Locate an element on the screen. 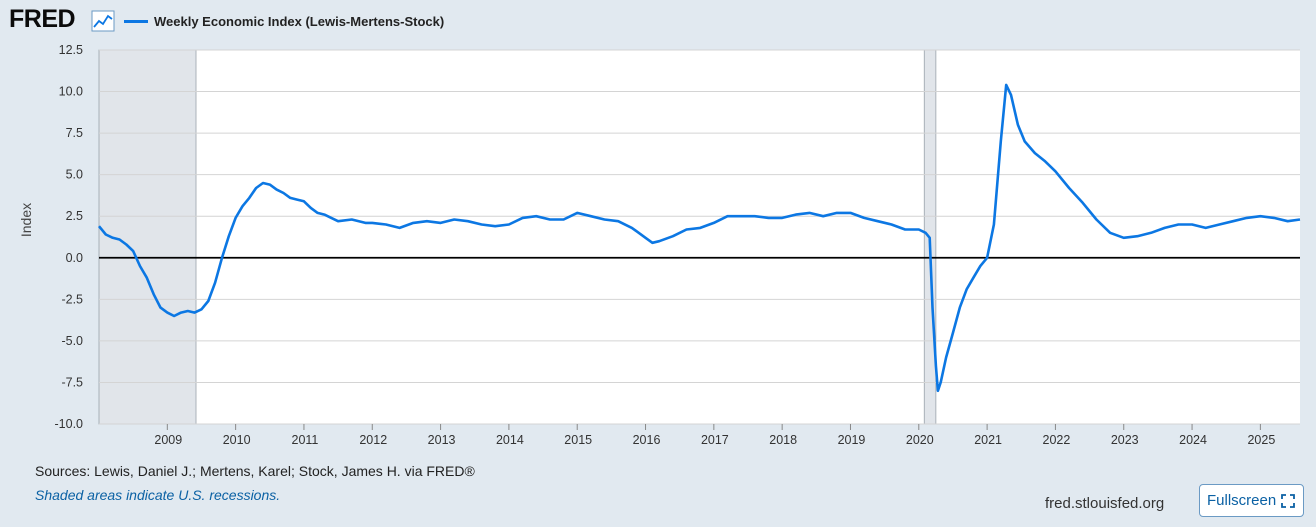 This screenshot has width=1316, height=527. x-tick-label: 2021 is located at coordinates (988, 440).